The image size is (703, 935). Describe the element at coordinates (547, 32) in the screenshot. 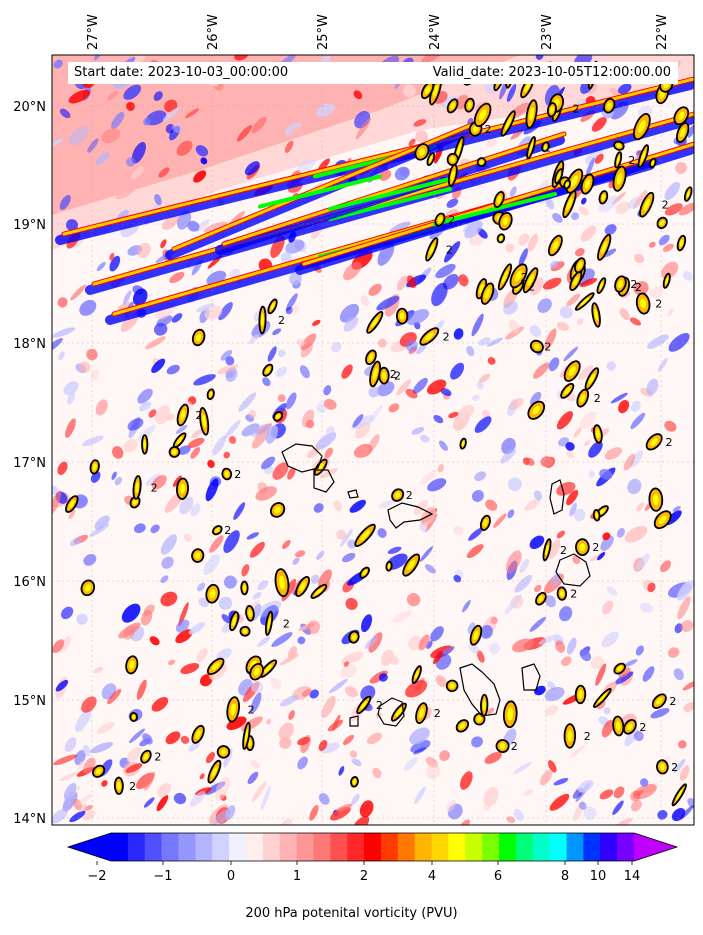

I see `longitude-tick-label: 23°W` at that location.